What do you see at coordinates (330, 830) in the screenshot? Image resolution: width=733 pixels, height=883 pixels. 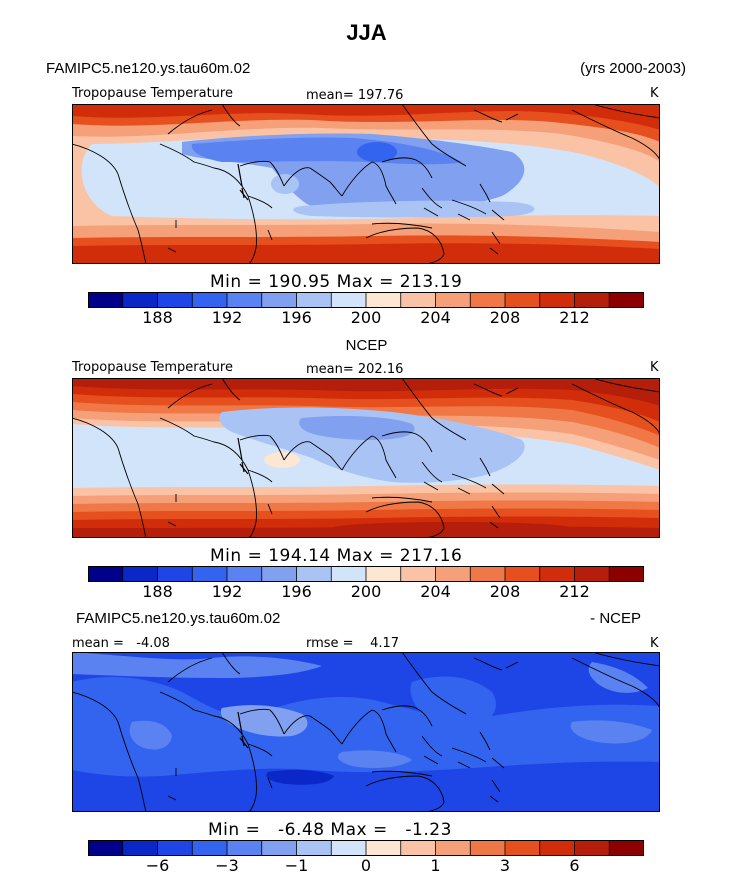 I see `panel3-stats: Min = -6.48 Max = -1.23` at bounding box center [330, 830].